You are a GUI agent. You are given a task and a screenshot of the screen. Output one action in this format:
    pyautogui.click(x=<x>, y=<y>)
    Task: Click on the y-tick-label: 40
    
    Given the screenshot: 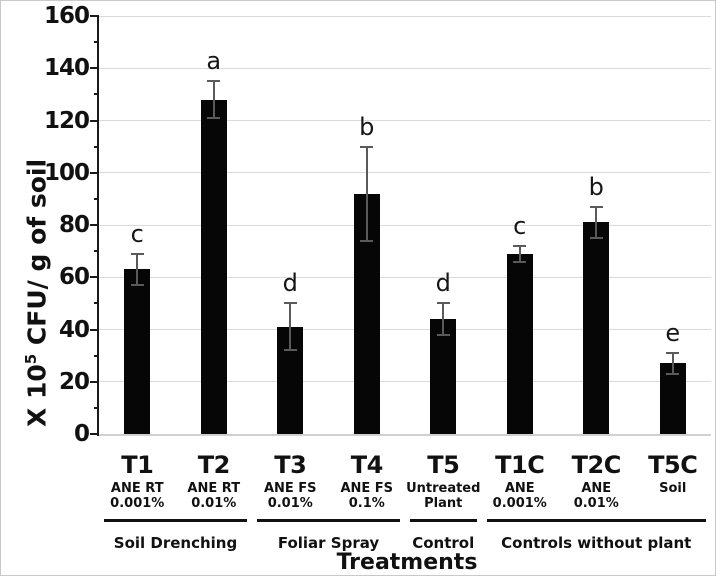 What is the action you would take?
    pyautogui.click(x=74, y=329)
    